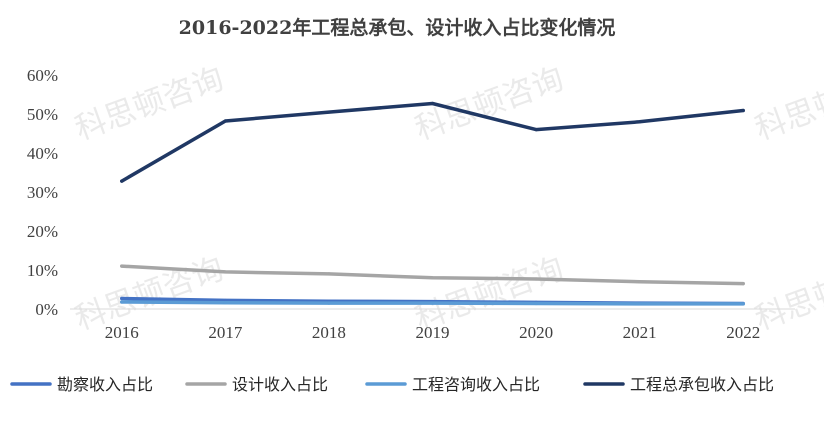  Describe the element at coordinates (42, 75) in the screenshot. I see `y-tick-label: 60%` at that location.